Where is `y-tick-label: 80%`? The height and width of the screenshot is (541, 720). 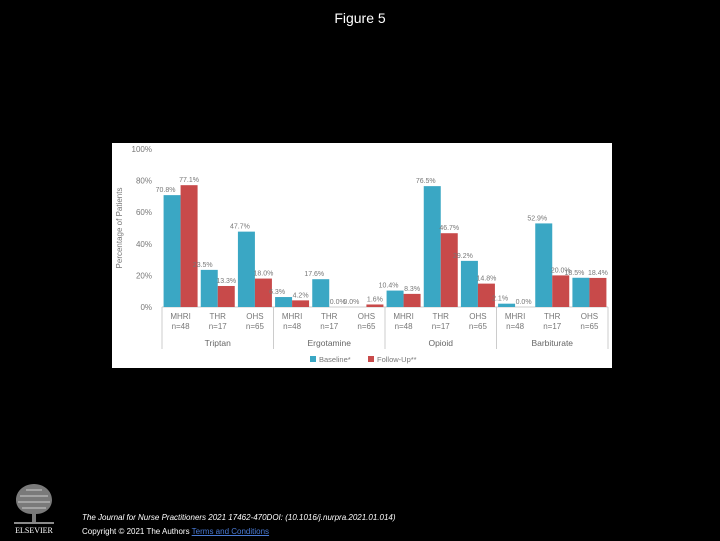 y-tick-label: 80% is located at coordinates (144, 181).